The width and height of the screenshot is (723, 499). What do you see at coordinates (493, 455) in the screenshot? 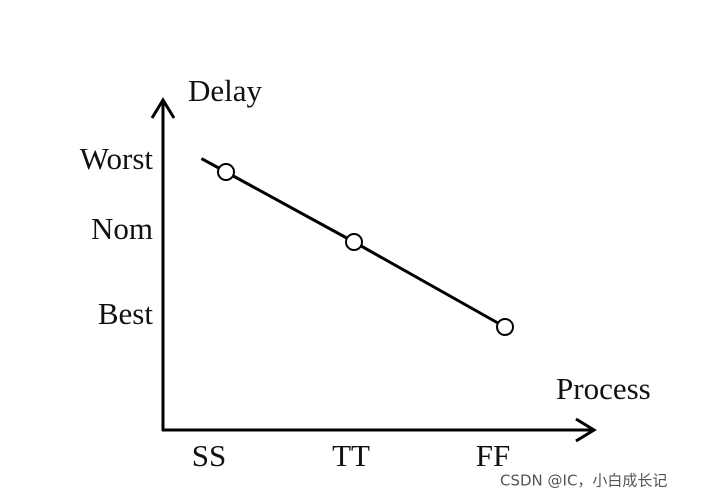
I see `x-tick-label: FF` at bounding box center [493, 455].